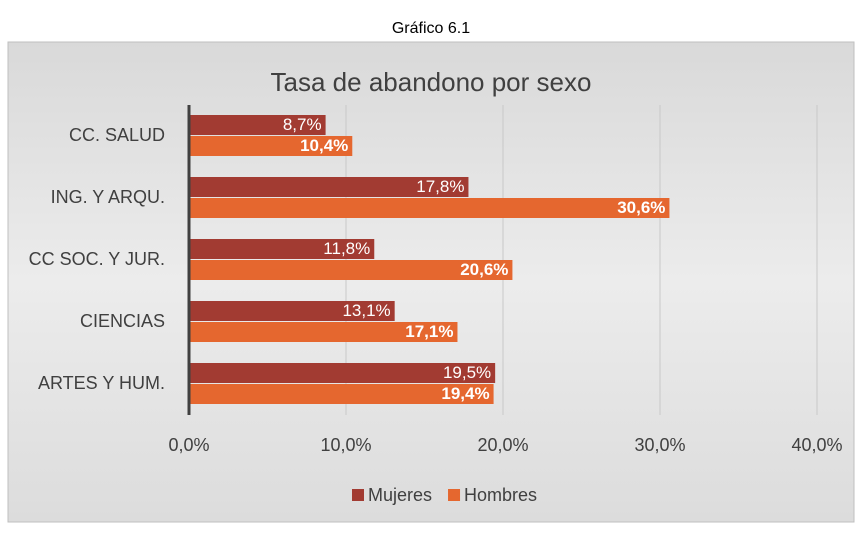  Describe the element at coordinates (502, 445) in the screenshot. I see `x-tick-label: 20,0%` at that location.